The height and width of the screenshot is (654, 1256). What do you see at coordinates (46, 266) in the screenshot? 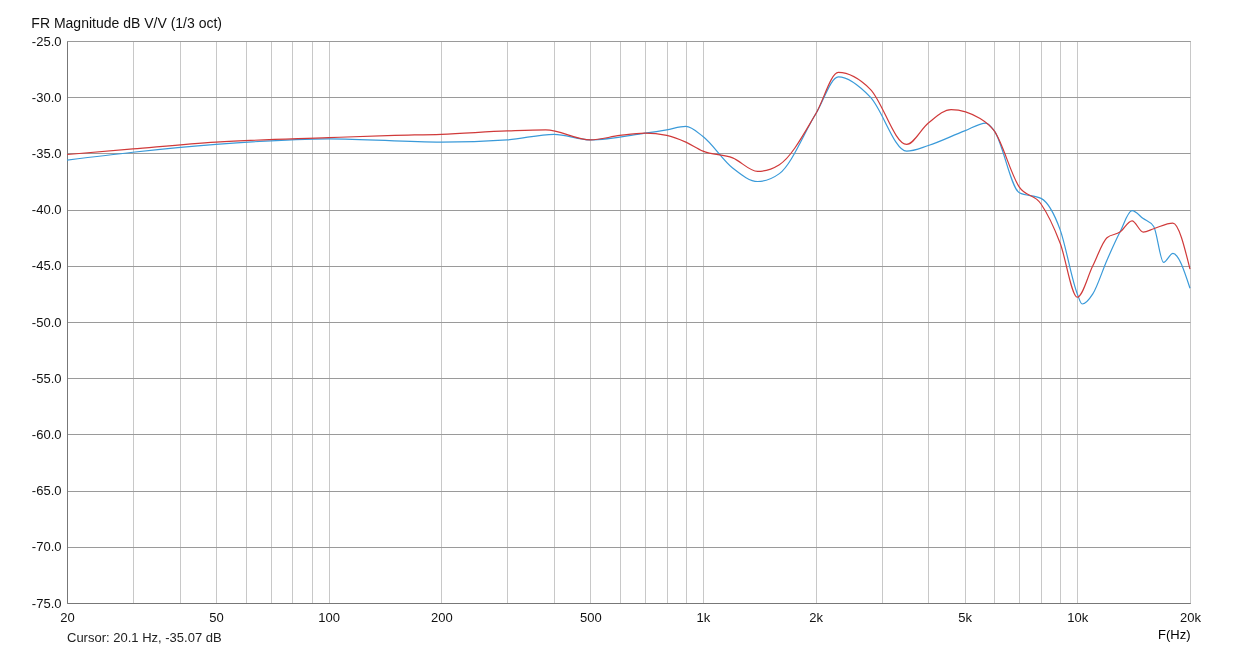
I see `y-tick-label: -45.0` at bounding box center [46, 266].